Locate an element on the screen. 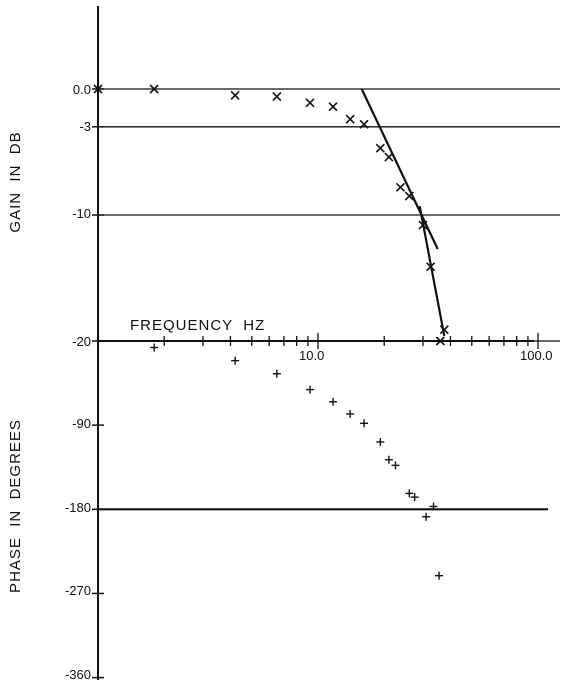  gain-tick-label-20: -20 is located at coordinates (81, 341).